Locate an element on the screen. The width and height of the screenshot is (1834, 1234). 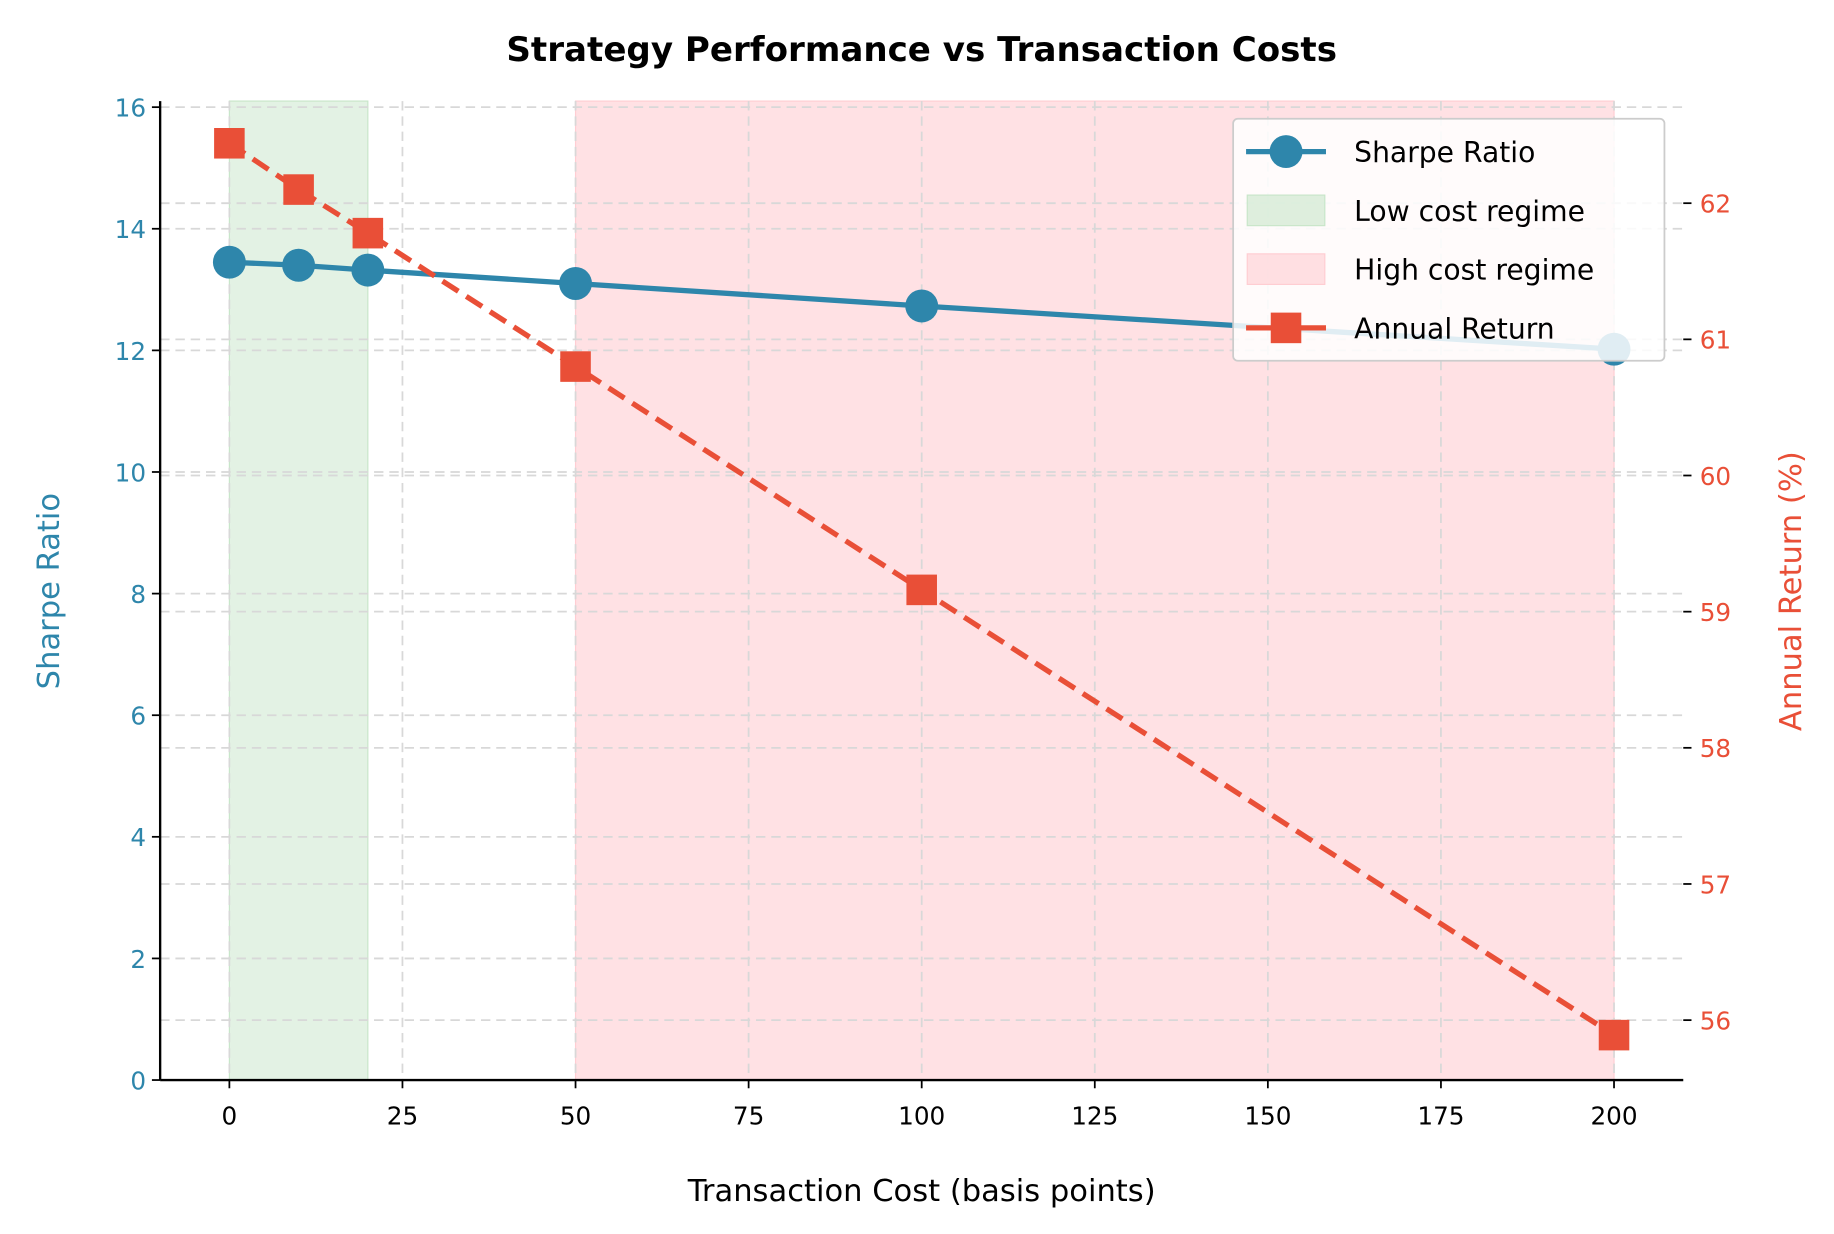
x-axis-label: Transaction Cost (basis points) is located at coordinates (921, 1191).